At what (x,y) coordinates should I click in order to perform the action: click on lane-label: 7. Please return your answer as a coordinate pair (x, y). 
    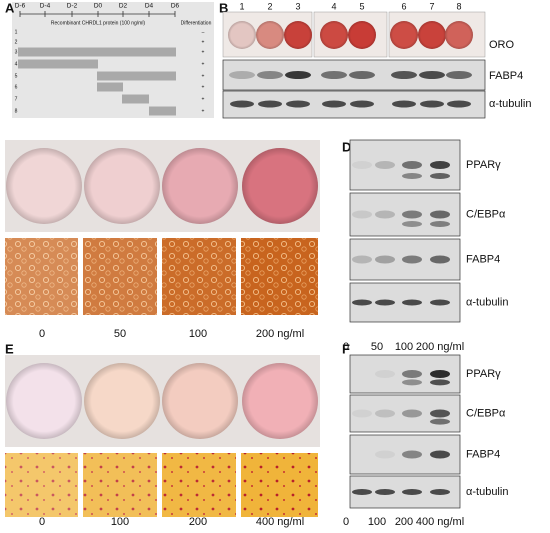
    Looking at the image, I should click on (431, 6).